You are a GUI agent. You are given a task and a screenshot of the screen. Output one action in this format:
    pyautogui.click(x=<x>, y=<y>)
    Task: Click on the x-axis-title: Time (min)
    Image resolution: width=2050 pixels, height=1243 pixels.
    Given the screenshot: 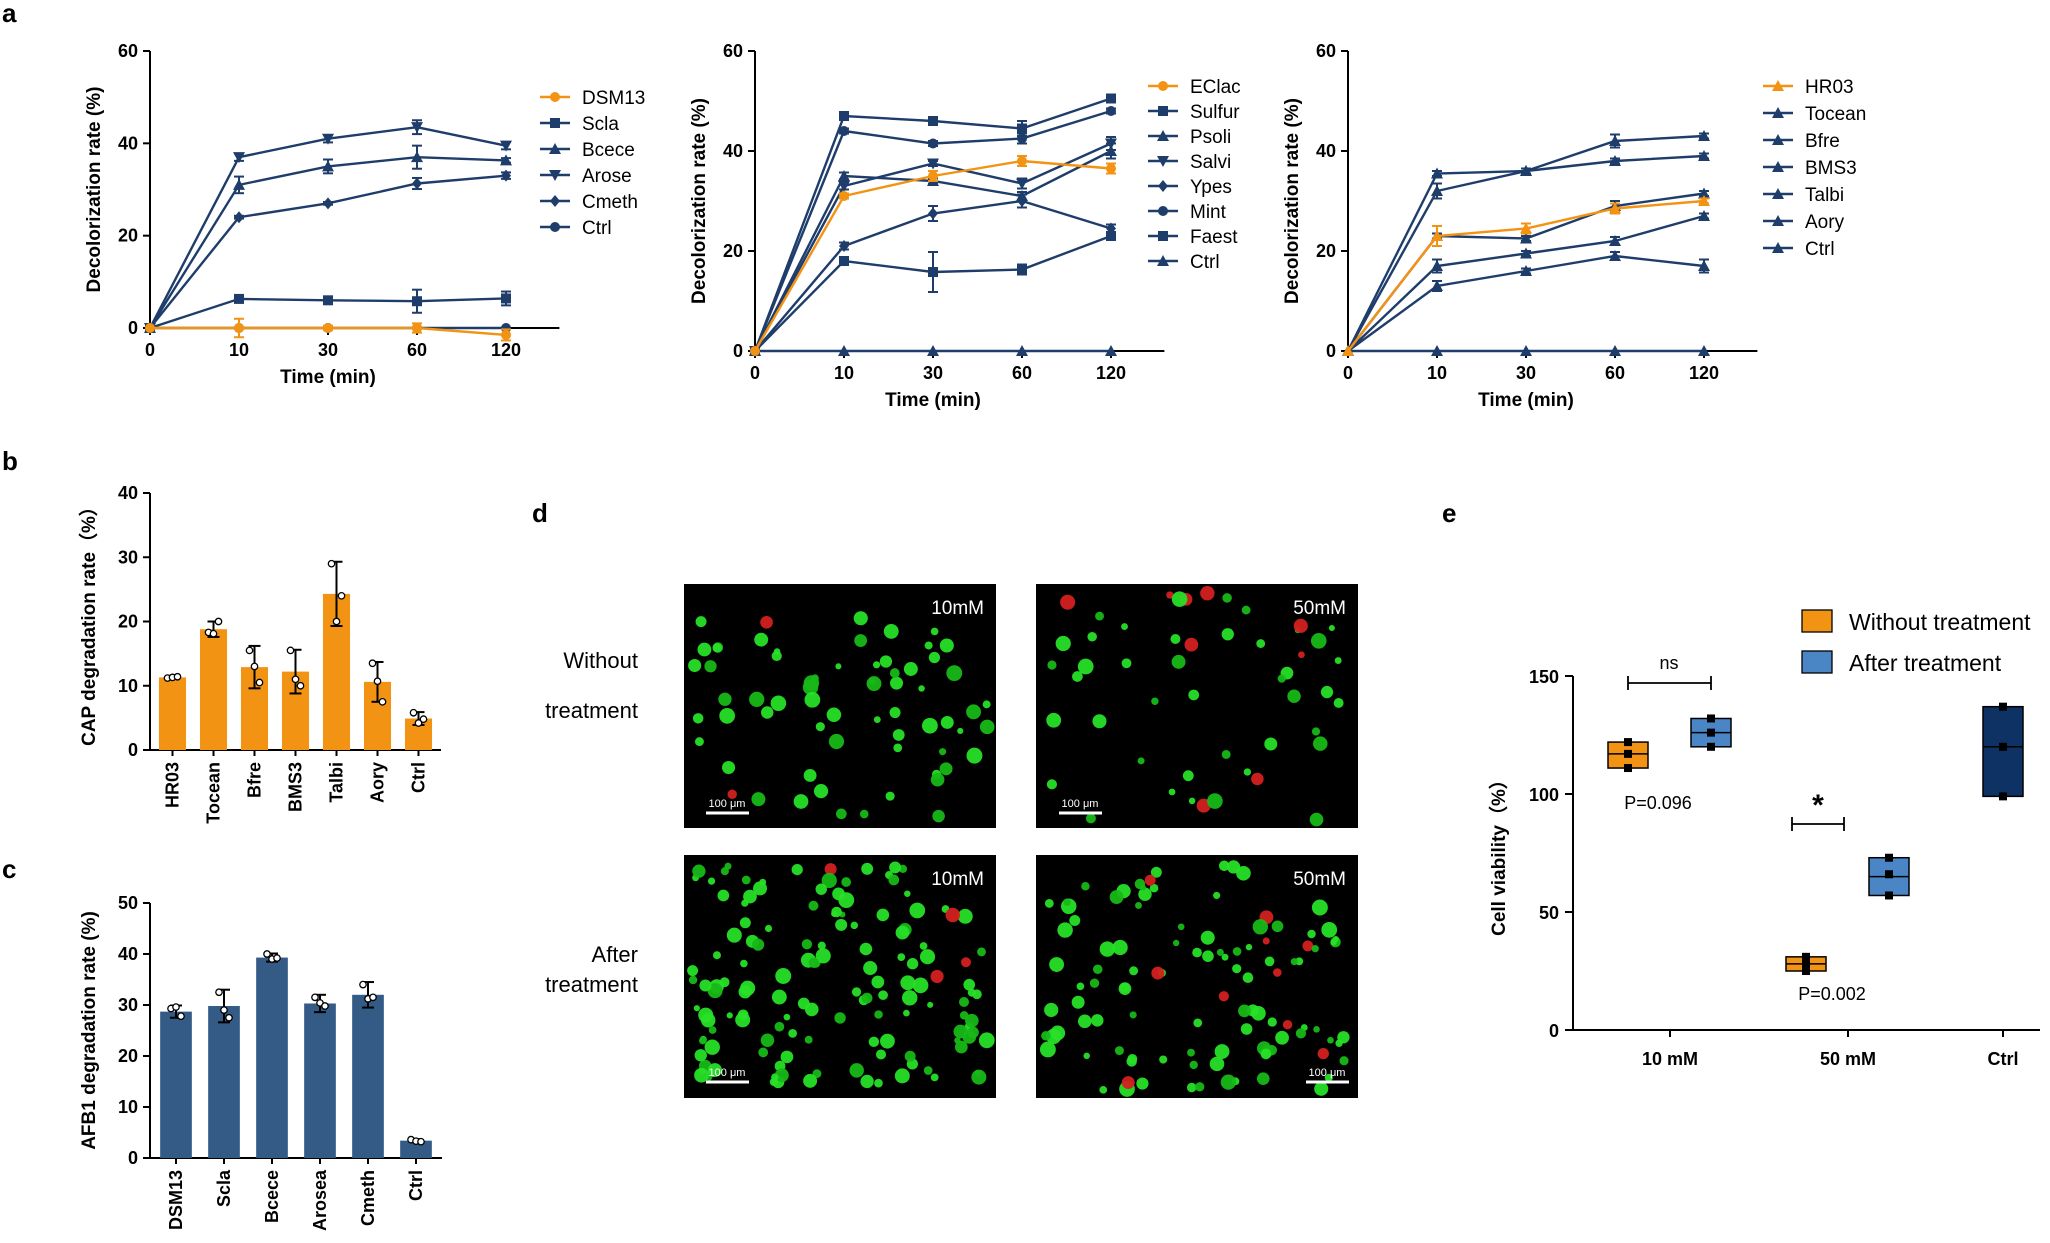 What is the action you would take?
    pyautogui.click(x=1526, y=400)
    